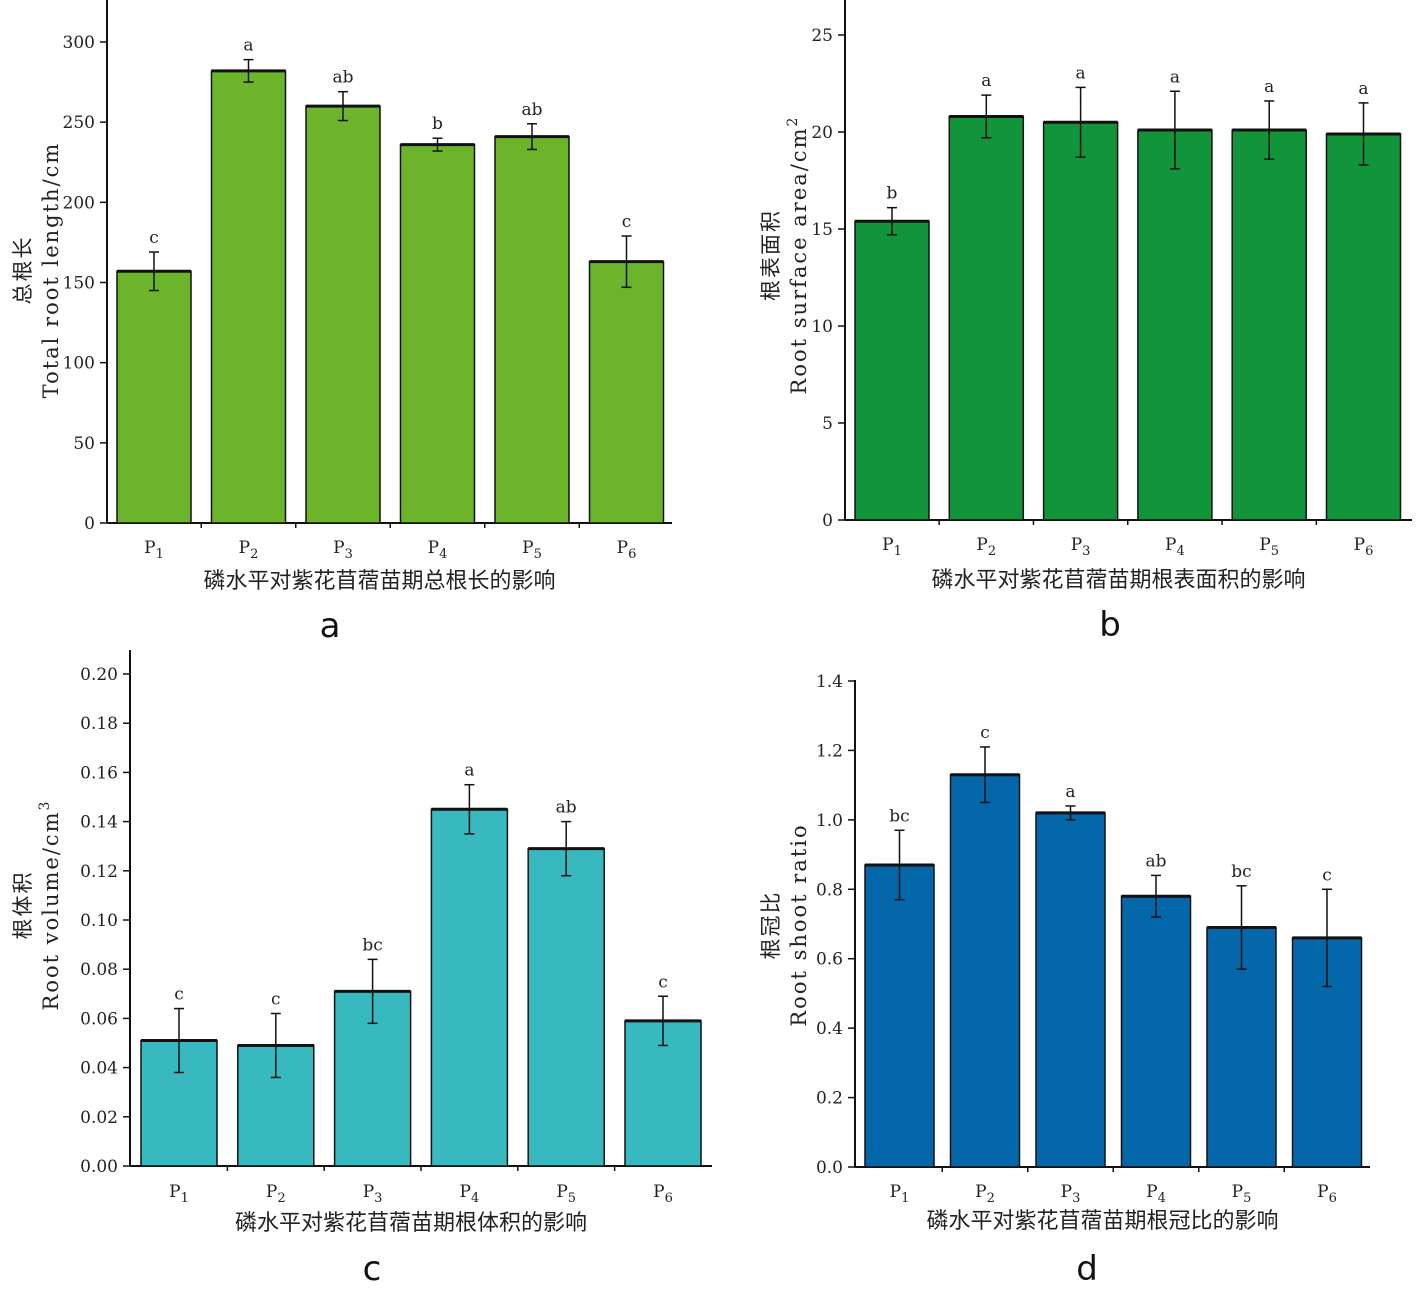 The image size is (1417, 1289). I want to click on y-axis-title: 根表面积 Root surface area/cm2, so click(785, 255).